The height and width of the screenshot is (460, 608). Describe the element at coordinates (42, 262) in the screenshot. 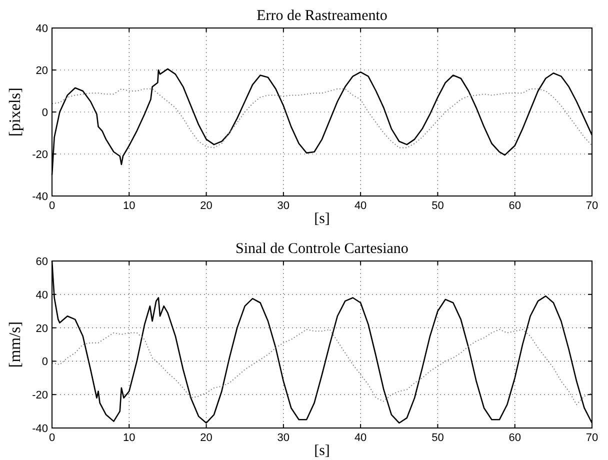

I see `y-tick-label: 60` at that location.